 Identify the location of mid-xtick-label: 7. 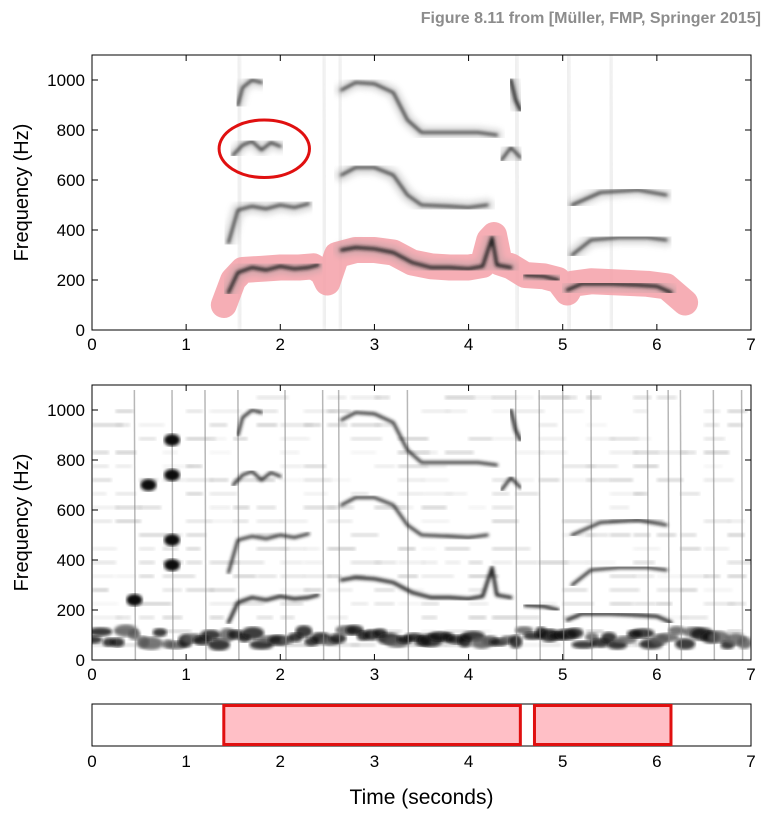
(750, 674).